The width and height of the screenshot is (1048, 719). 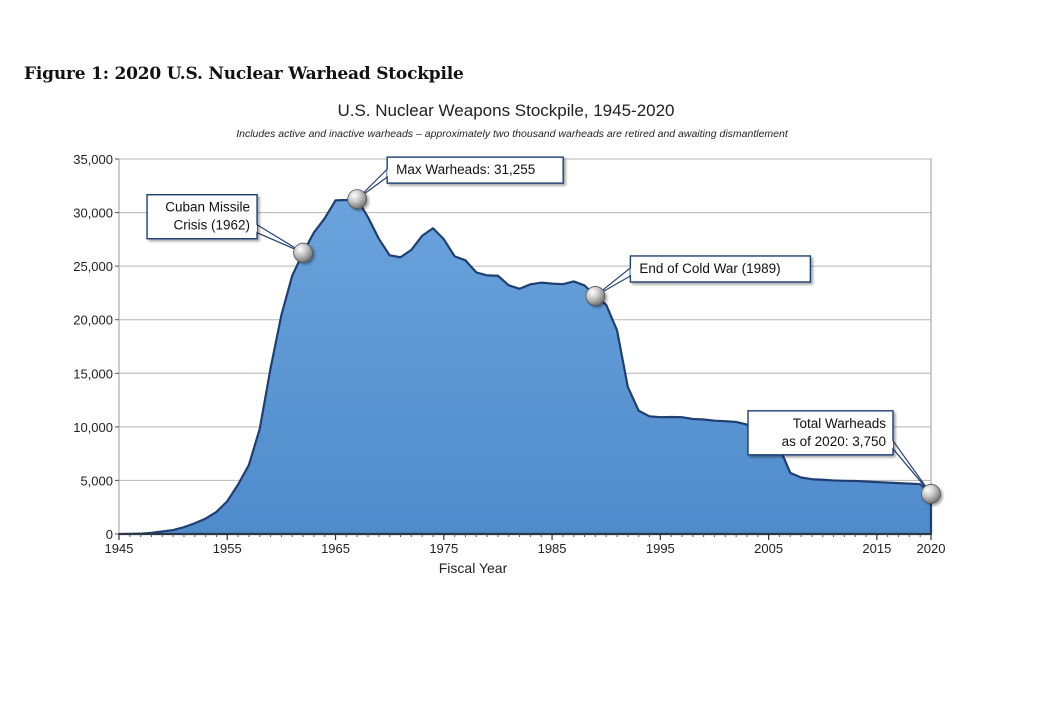 What do you see at coordinates (212, 225) in the screenshot?
I see `callout-label: Crisis (1962)` at bounding box center [212, 225].